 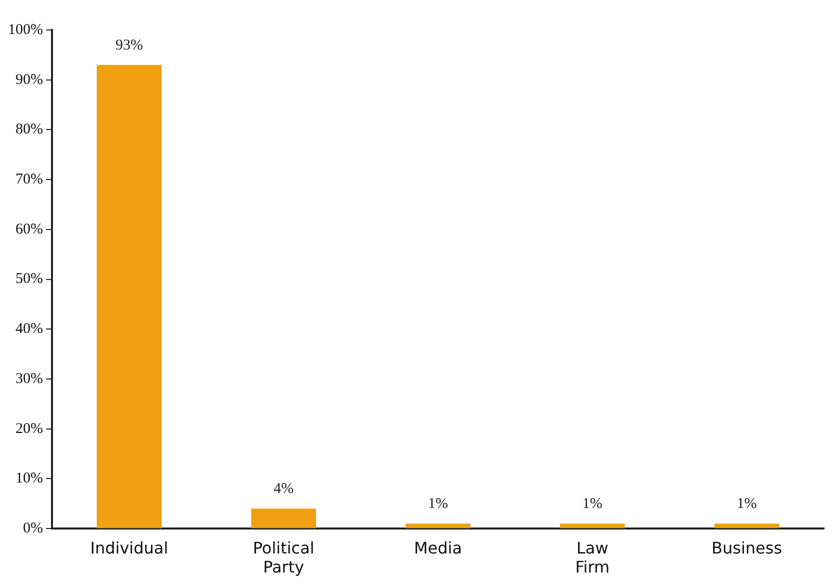 What do you see at coordinates (29, 130) in the screenshot?
I see `y-tick-label: 80%` at bounding box center [29, 130].